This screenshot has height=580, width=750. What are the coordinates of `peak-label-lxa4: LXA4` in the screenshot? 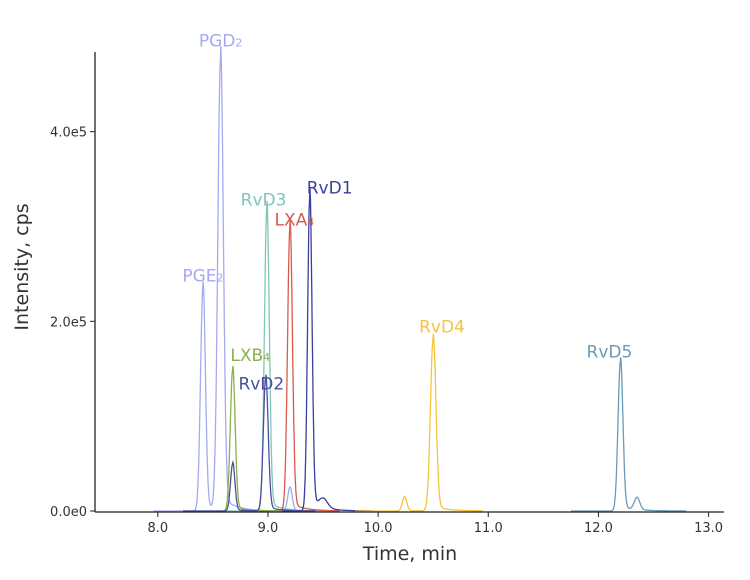 It's located at (295, 221).